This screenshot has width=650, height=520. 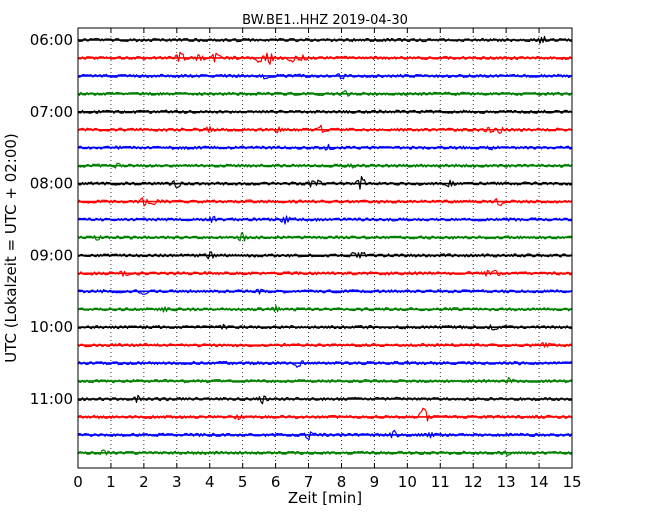 What do you see at coordinates (276, 482) in the screenshot?
I see `x-tick-label: 6` at bounding box center [276, 482].